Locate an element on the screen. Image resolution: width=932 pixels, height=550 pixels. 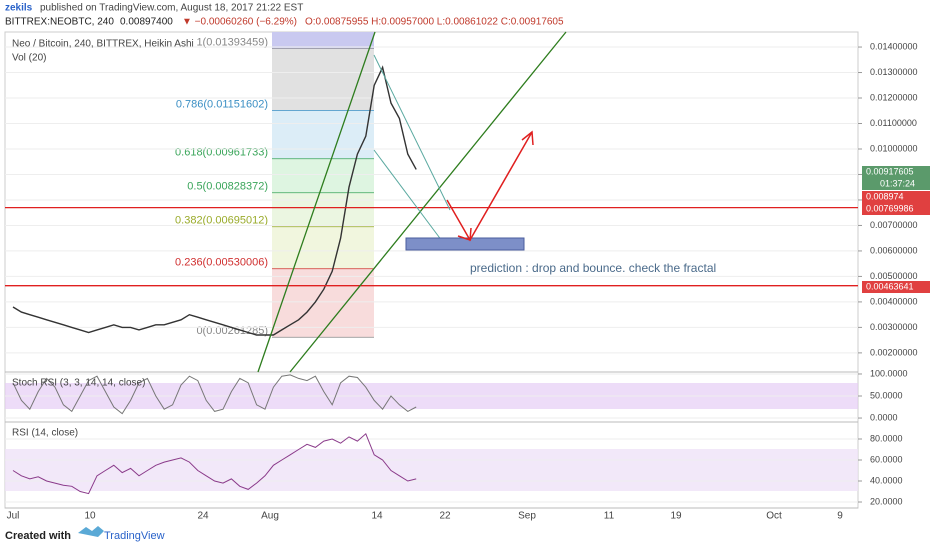
timer: 01:37:24 is located at coordinates (897, 183).